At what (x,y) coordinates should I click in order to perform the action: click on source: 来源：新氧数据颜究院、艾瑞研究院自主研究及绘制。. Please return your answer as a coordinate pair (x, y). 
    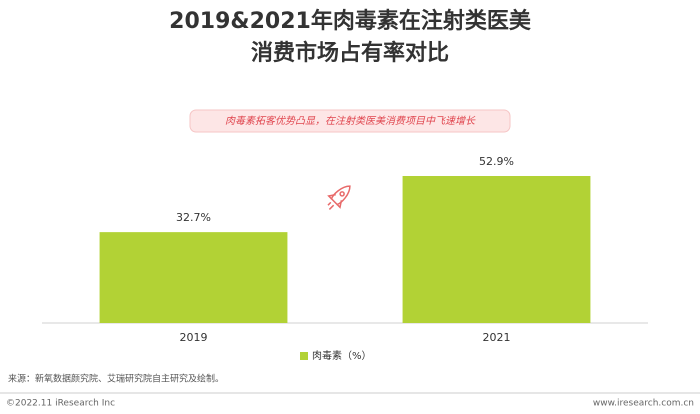
    Looking at the image, I should click on (116, 379).